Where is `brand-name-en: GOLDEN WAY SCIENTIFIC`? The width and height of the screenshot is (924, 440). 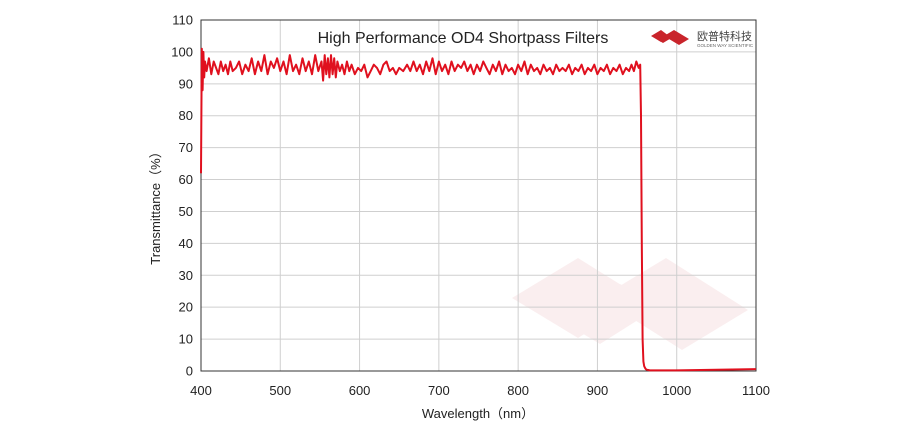 brand-name-en: GOLDEN WAY SCIENTIFIC is located at coordinates (725, 45).